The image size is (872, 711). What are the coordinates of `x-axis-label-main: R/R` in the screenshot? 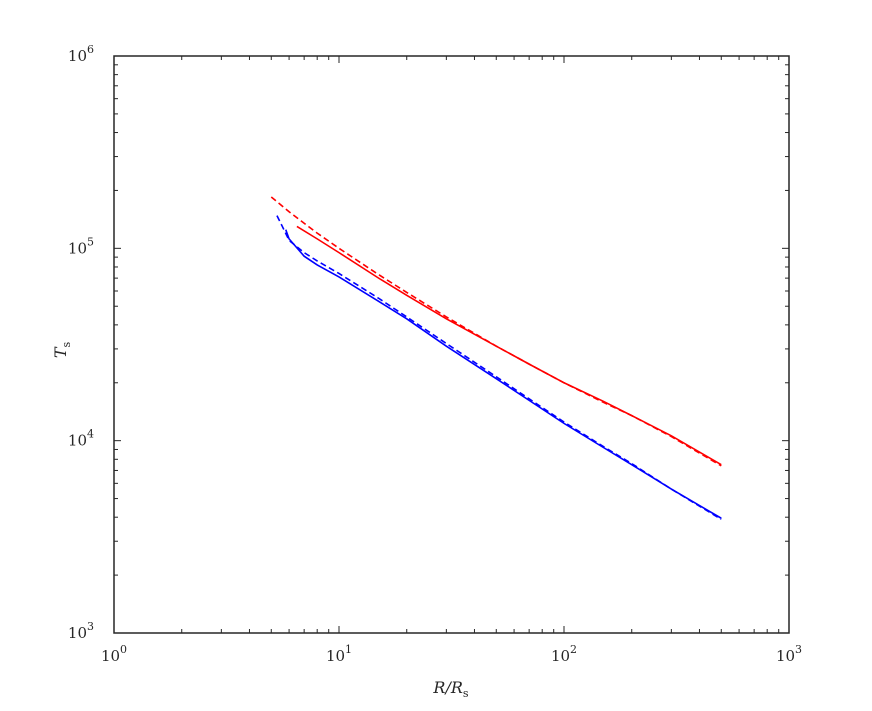 It's located at (447, 687).